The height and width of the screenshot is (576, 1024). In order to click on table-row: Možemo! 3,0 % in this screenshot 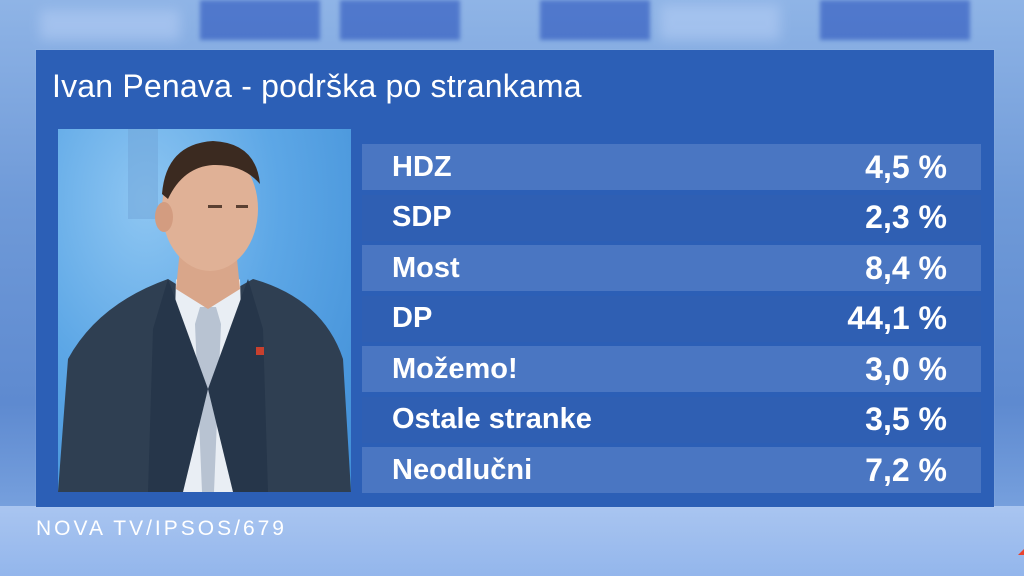, I will do `click(671, 369)`.